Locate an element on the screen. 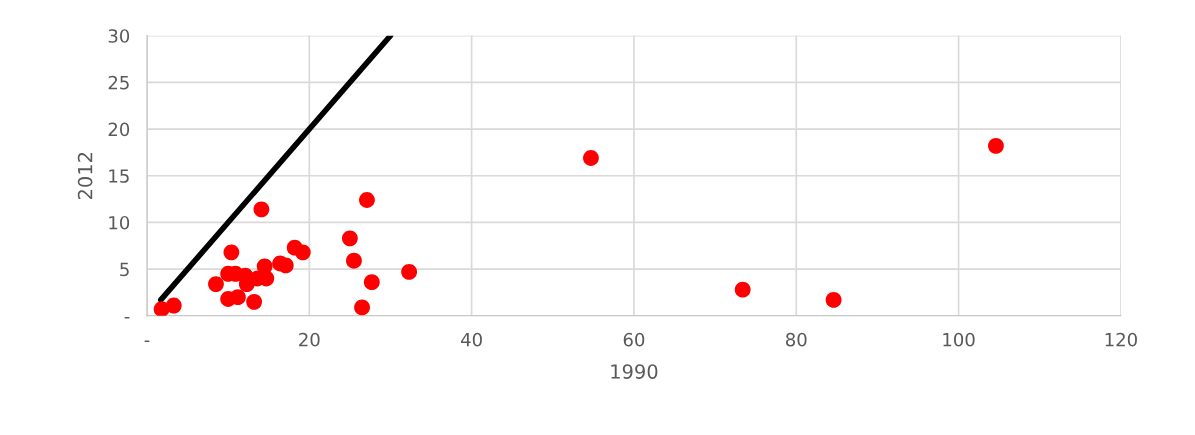 This screenshot has width=1195, height=435. y-tick-label: 30 is located at coordinates (119, 36).